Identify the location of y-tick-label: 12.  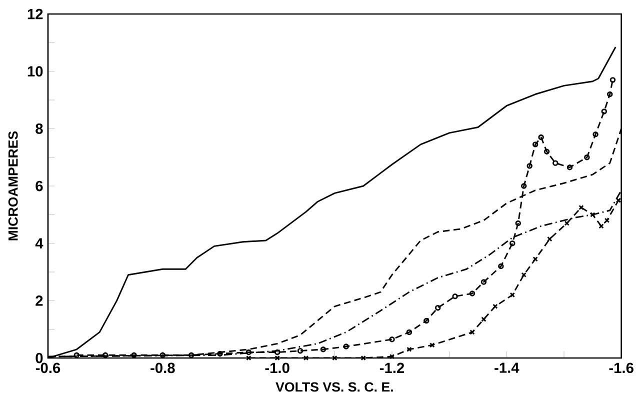
(35, 14).